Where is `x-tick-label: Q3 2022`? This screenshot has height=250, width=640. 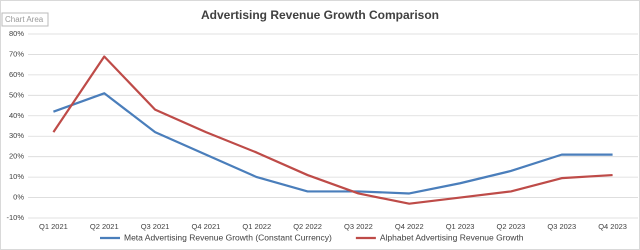 x-tick-label: Q3 2022 is located at coordinates (358, 226).